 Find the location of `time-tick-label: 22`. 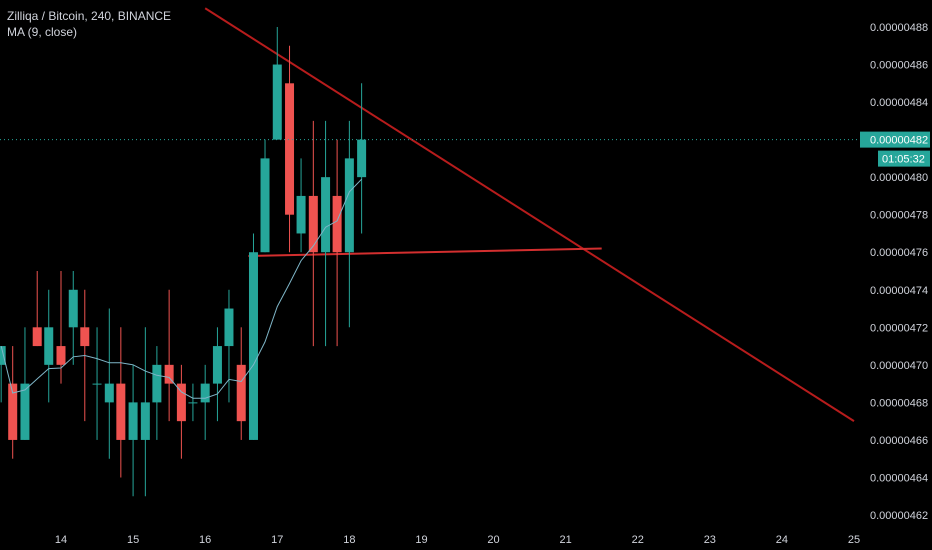

time-tick-label: 22 is located at coordinates (638, 540).